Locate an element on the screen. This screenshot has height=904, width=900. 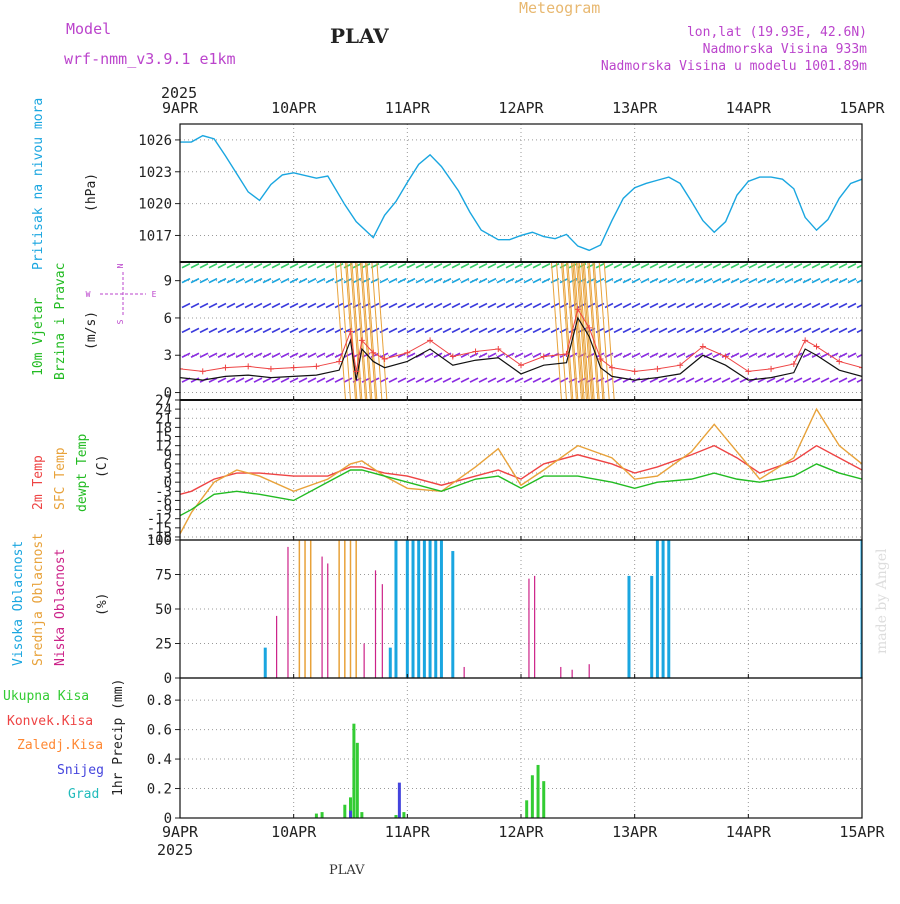
y-tick-label: 0 is located at coordinates (168, 483).